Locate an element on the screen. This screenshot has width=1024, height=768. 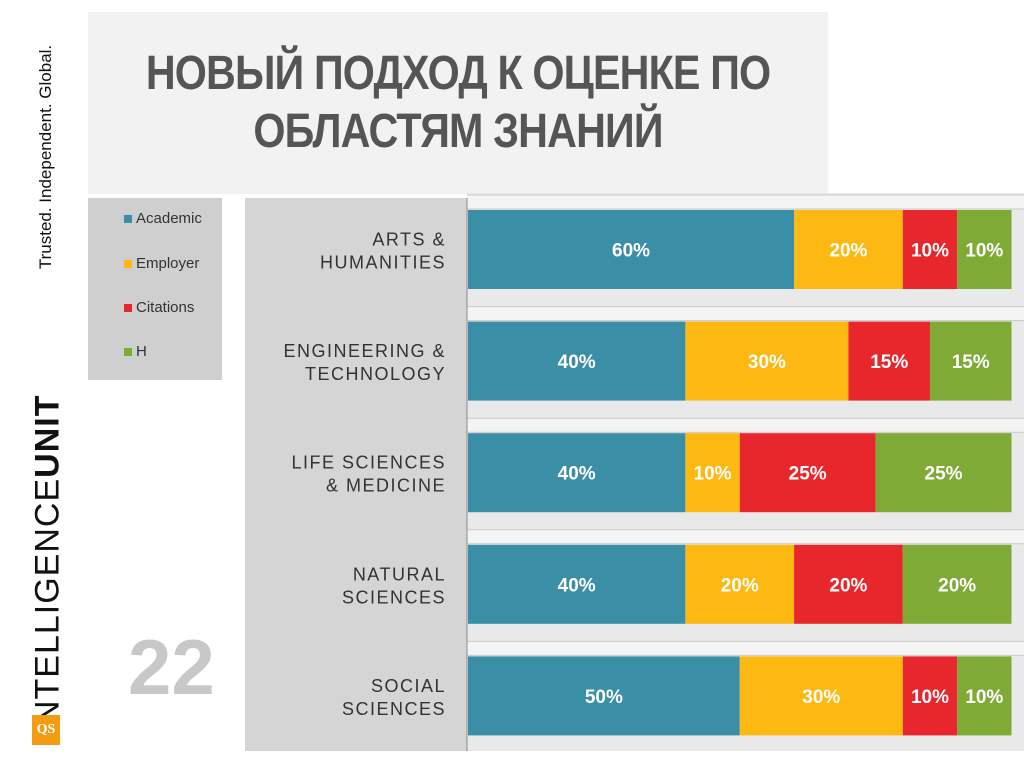
tagline-text: Trusted. Independent. Global. is located at coordinates (45, 157).